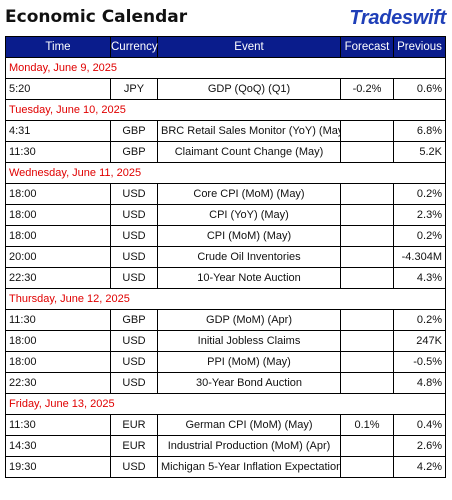 The width and height of the screenshot is (452, 500). Describe the element at coordinates (249, 341) in the screenshot. I see `event-name: Initial Jobless Claims` at that location.